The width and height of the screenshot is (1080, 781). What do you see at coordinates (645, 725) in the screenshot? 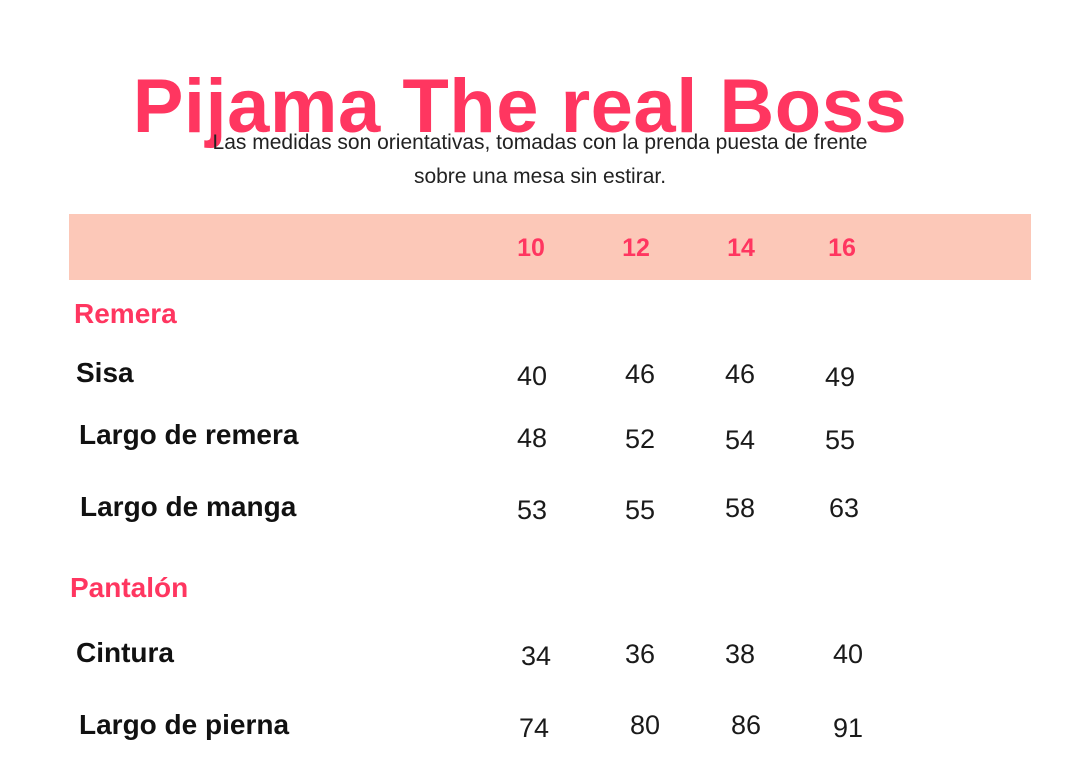
I see `table-cell: 80` at bounding box center [645, 725].